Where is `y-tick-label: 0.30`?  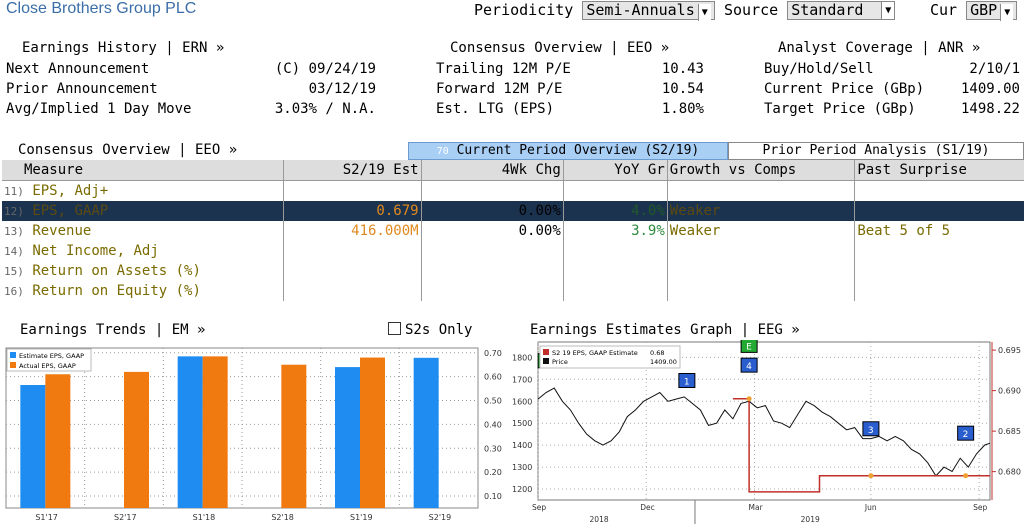
y-tick-label: 0.30 is located at coordinates (493, 448).